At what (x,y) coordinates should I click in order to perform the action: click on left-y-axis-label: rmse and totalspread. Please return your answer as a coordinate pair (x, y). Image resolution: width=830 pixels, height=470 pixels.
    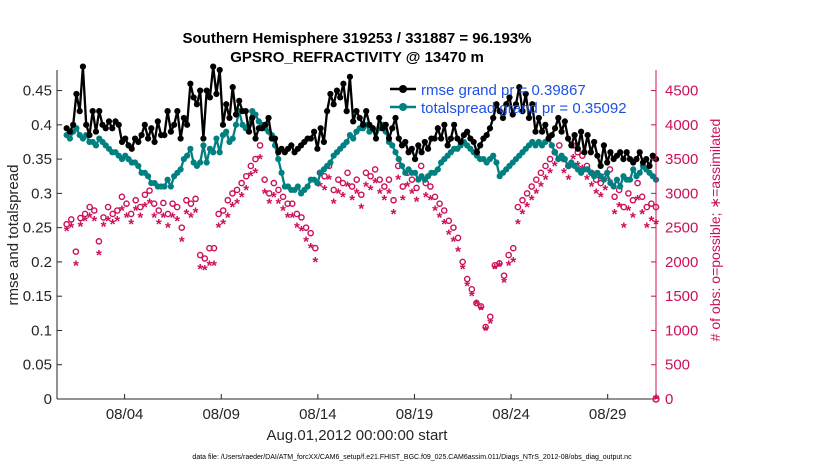
    Looking at the image, I should click on (13, 235).